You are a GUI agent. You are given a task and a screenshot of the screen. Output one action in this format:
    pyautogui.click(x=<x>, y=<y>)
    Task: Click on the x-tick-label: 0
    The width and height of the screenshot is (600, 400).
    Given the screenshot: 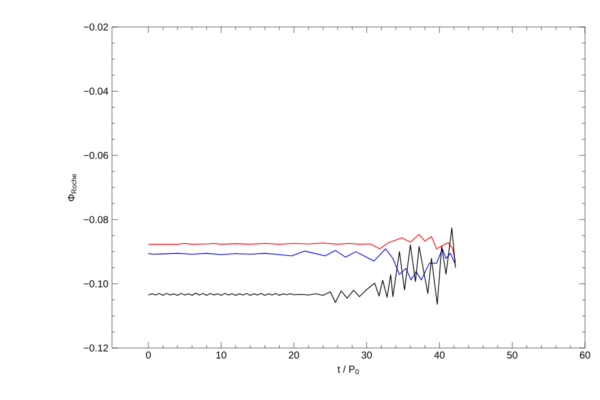 What is the action you would take?
    pyautogui.click(x=148, y=355)
    